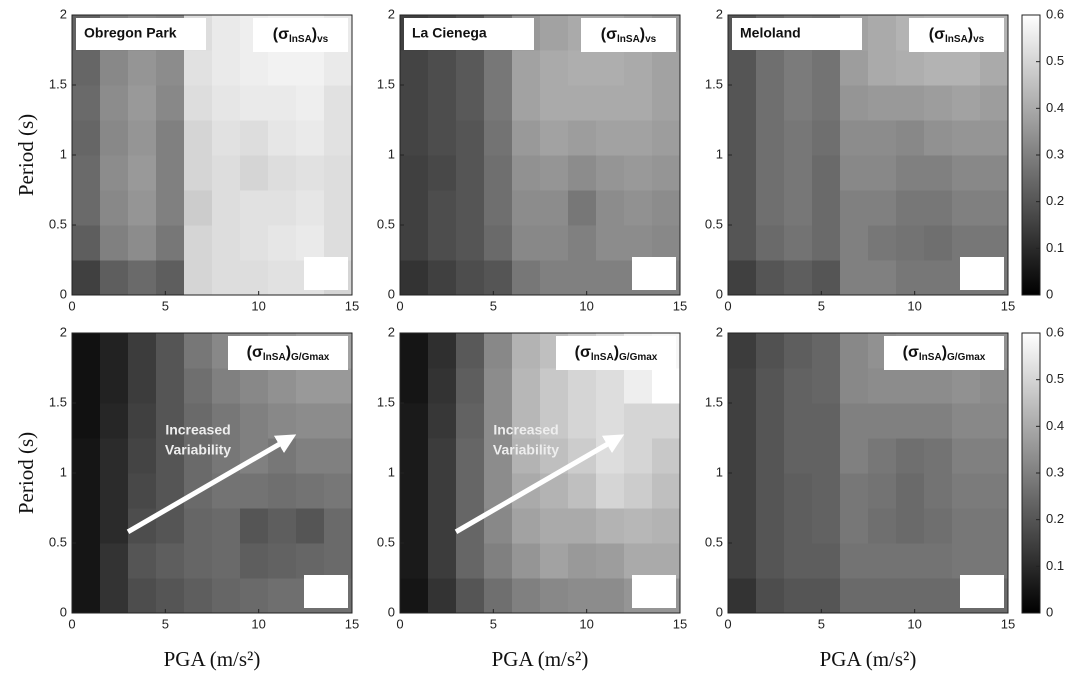 This screenshot has width=1069, height=677. Describe the element at coordinates (970, 34) in the screenshot. I see `annotation-part: )` at that location.